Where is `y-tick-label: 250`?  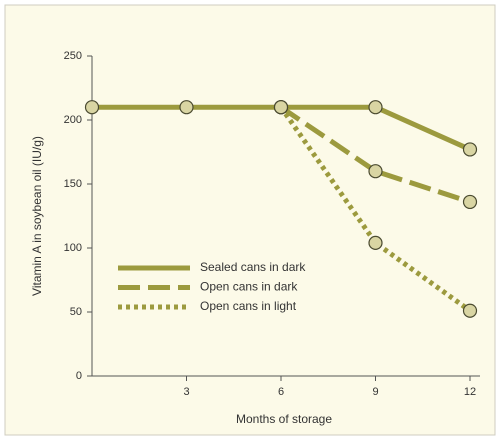
y-tick-label: 250 is located at coordinates (73, 56).